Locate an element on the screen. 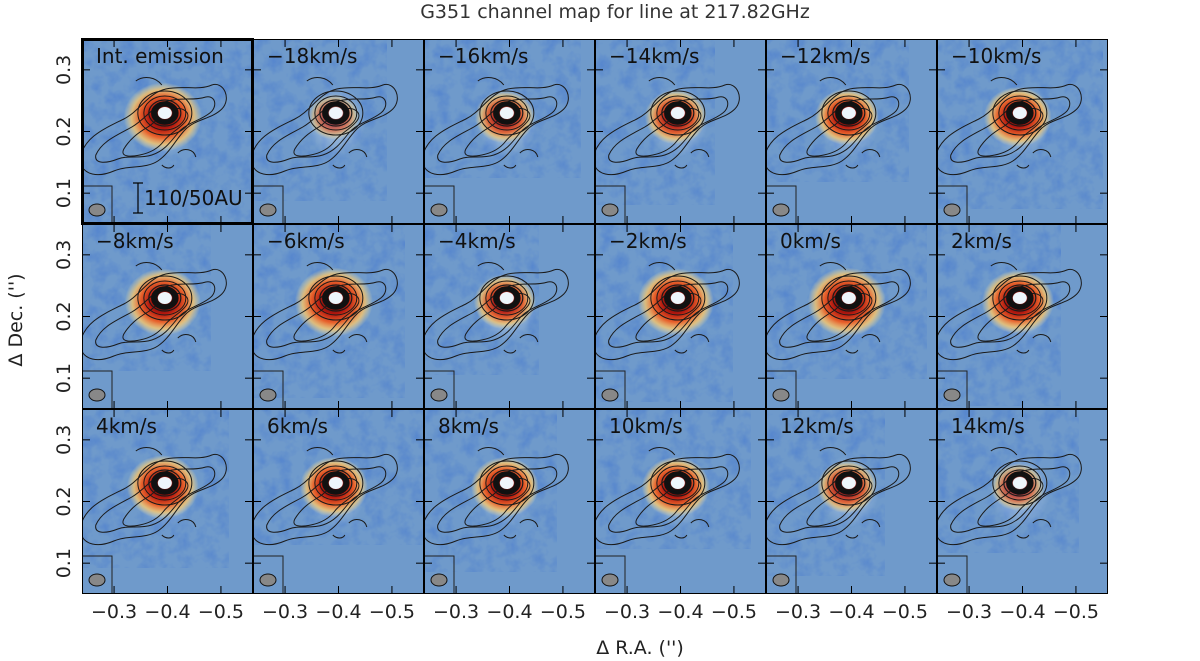  panel-label: 0km/s is located at coordinates (810, 241).